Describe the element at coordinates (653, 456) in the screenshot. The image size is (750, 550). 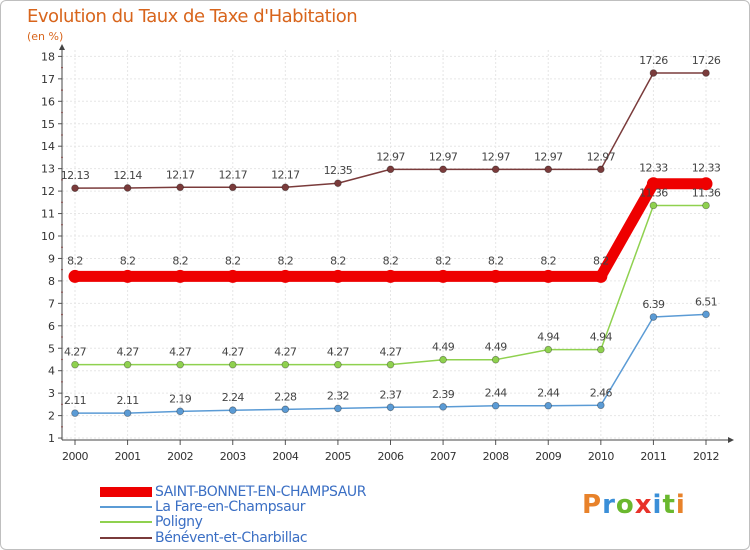
I see `x-tick-label: 2011` at that location.